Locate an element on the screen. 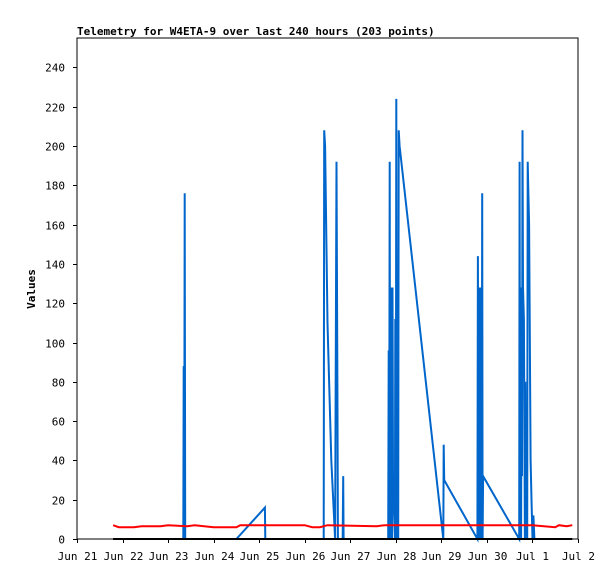 The width and height of the screenshot is (615, 579). y-tick-label: 220 is located at coordinates (55, 108).